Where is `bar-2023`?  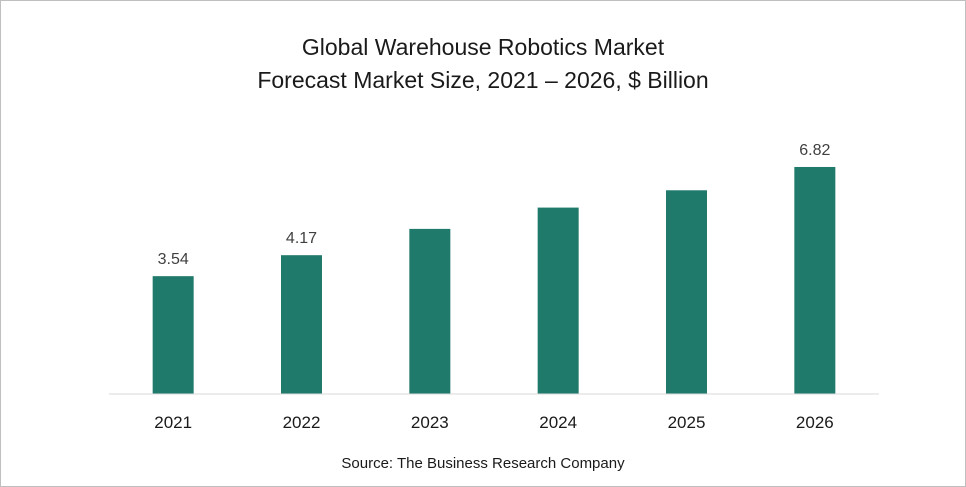
bar-2023 is located at coordinates (430, 311).